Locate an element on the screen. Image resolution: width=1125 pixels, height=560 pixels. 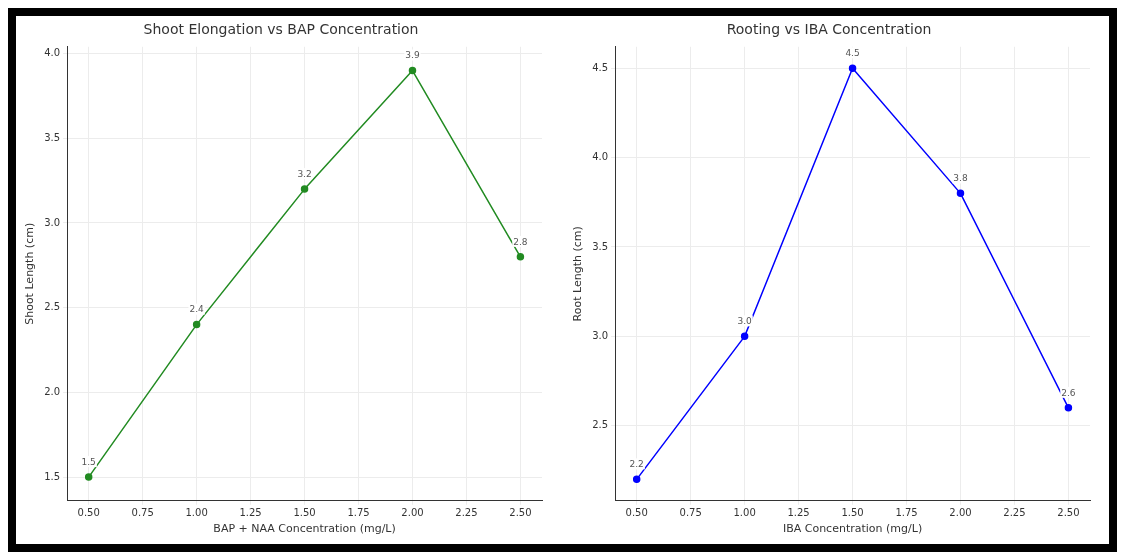
data-label: 2.6 is located at coordinates (1068, 392).